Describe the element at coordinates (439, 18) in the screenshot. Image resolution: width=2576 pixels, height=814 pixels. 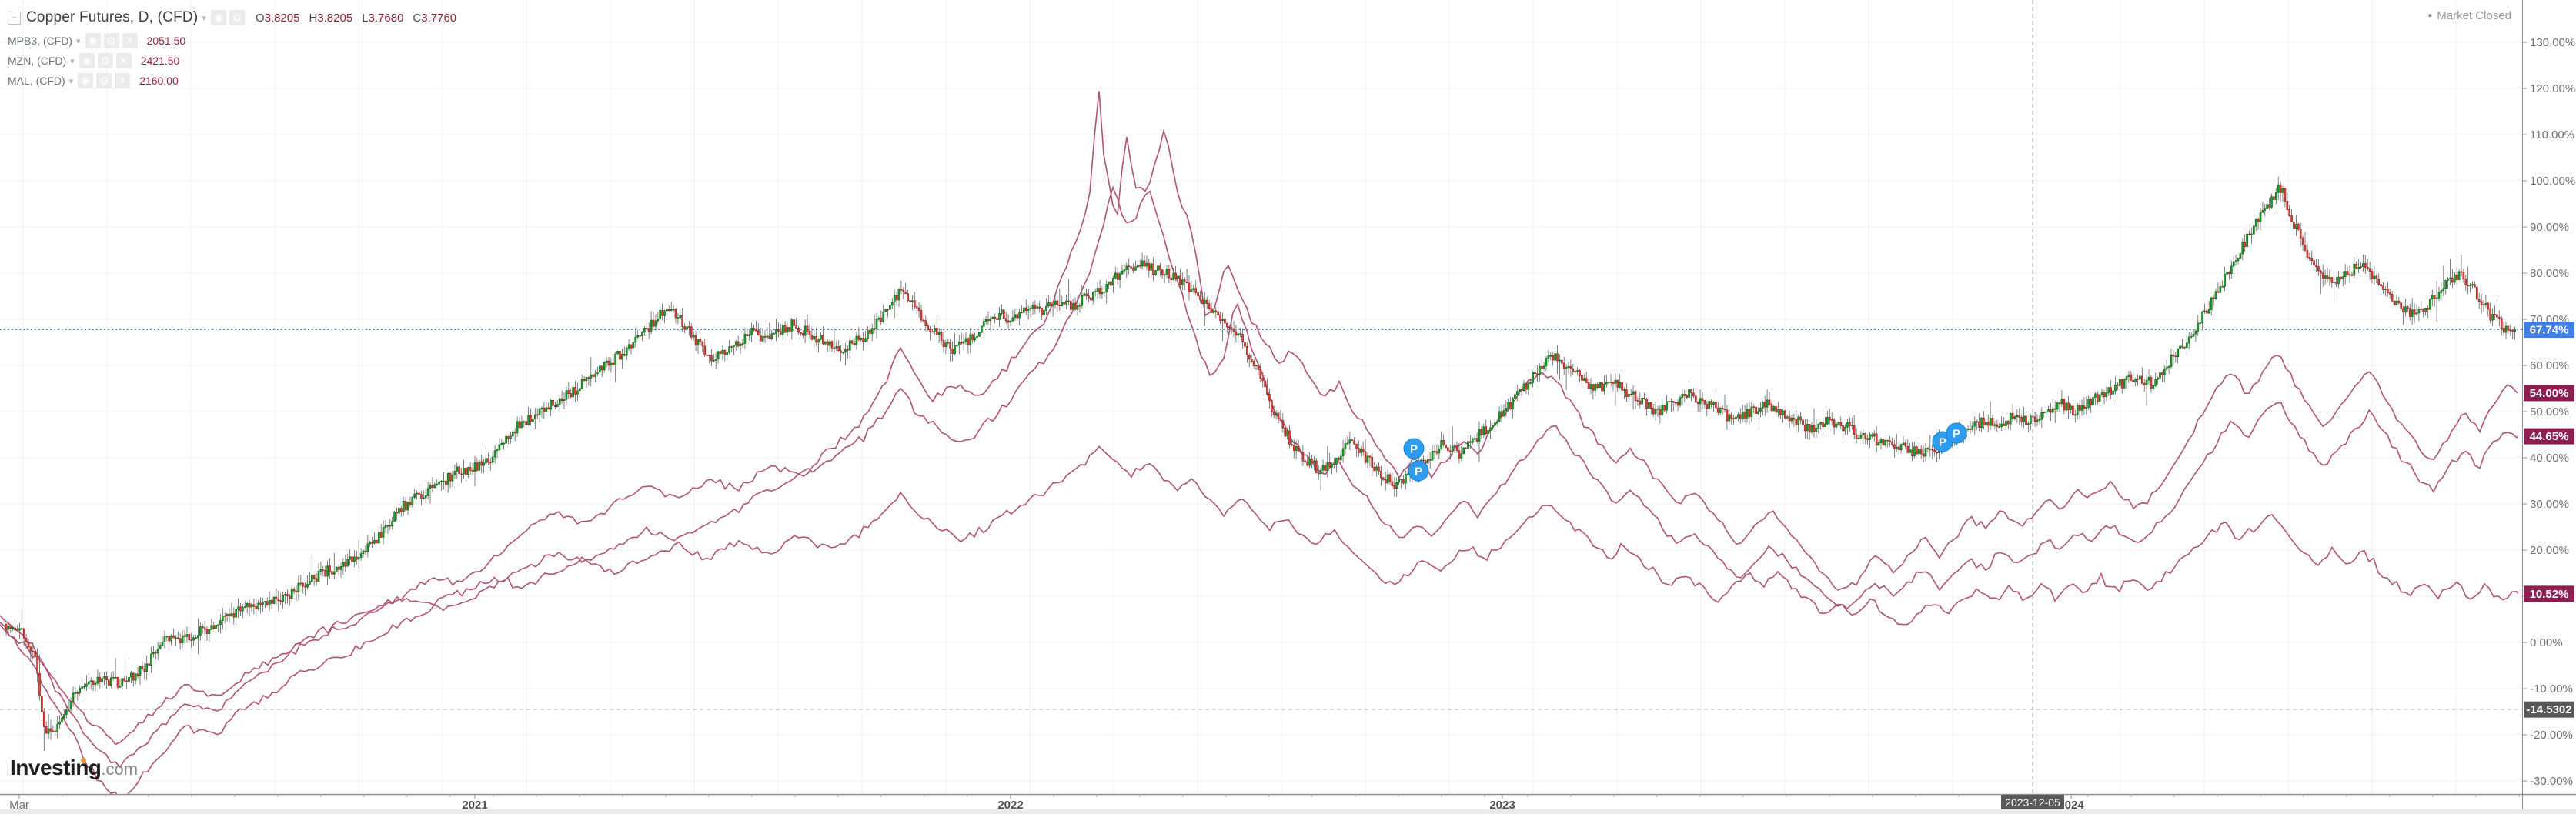
I see `close-value: 3.7760` at that location.